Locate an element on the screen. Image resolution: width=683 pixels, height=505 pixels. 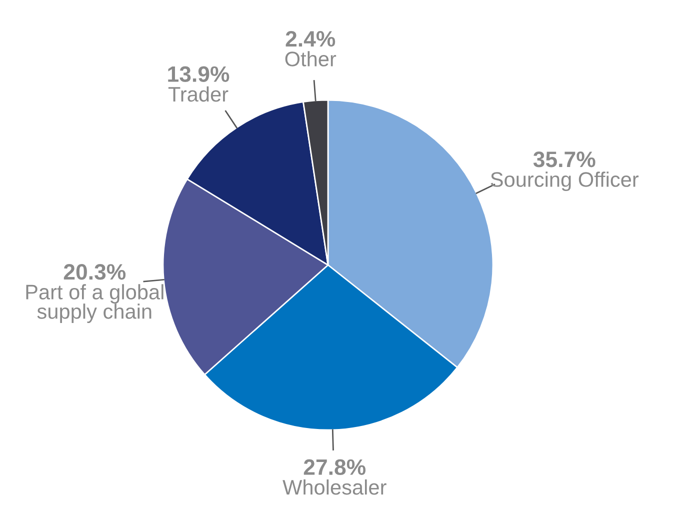
slice-label: Other is located at coordinates (310, 58).